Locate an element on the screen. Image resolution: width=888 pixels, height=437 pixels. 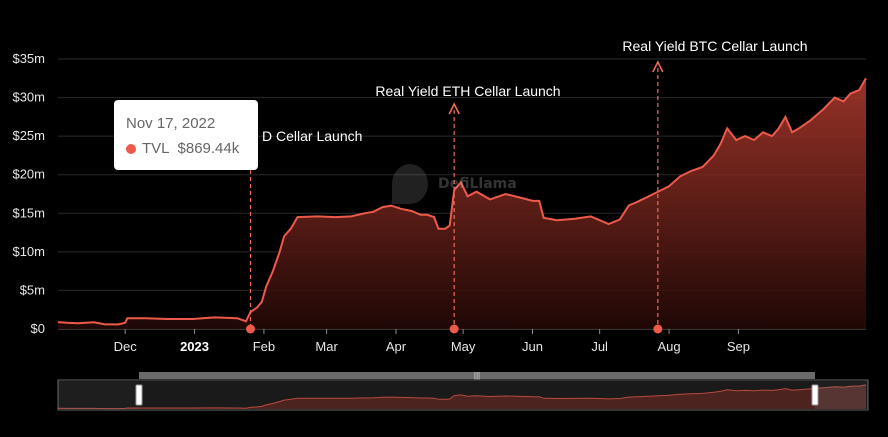
x-tick-label: Apr is located at coordinates (396, 346).